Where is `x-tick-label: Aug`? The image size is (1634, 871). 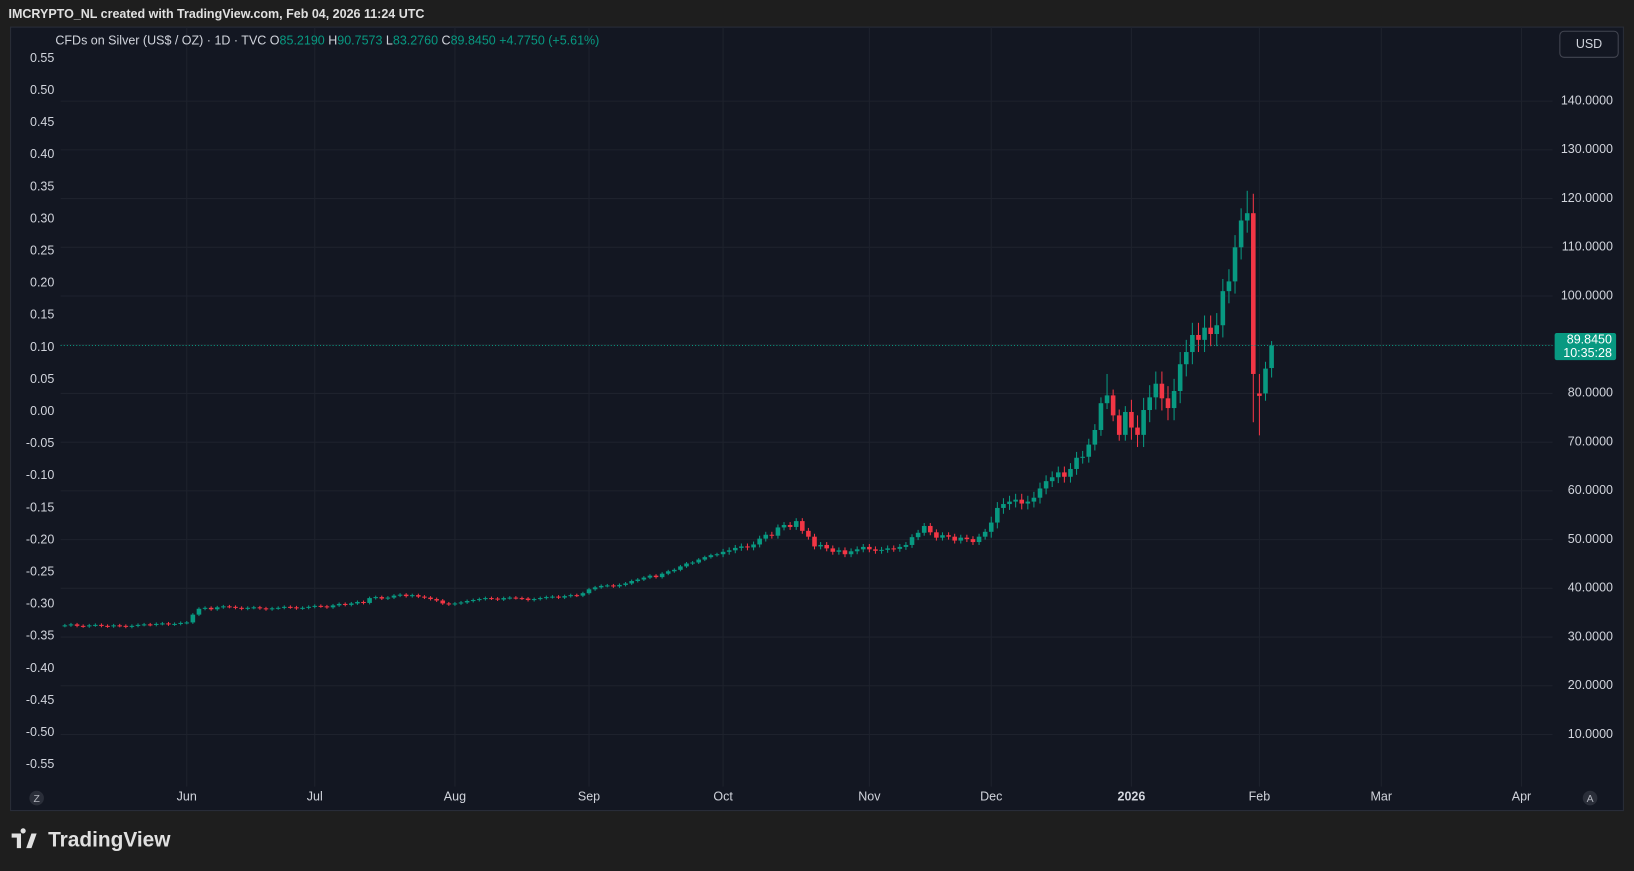
x-tick-label: Aug is located at coordinates (455, 796).